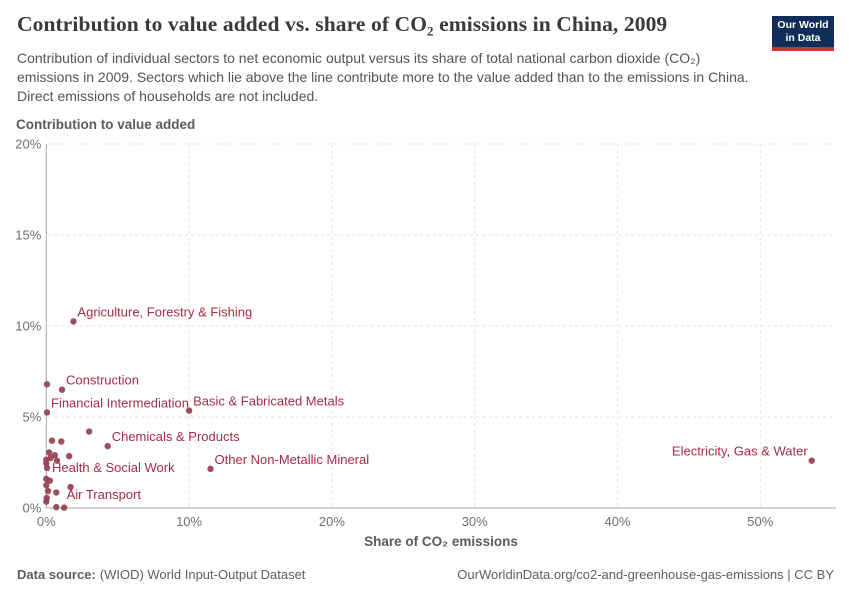 The width and height of the screenshot is (850, 600). Describe the element at coordinates (28, 326) in the screenshot. I see `y-tick-label: 10%` at that location.